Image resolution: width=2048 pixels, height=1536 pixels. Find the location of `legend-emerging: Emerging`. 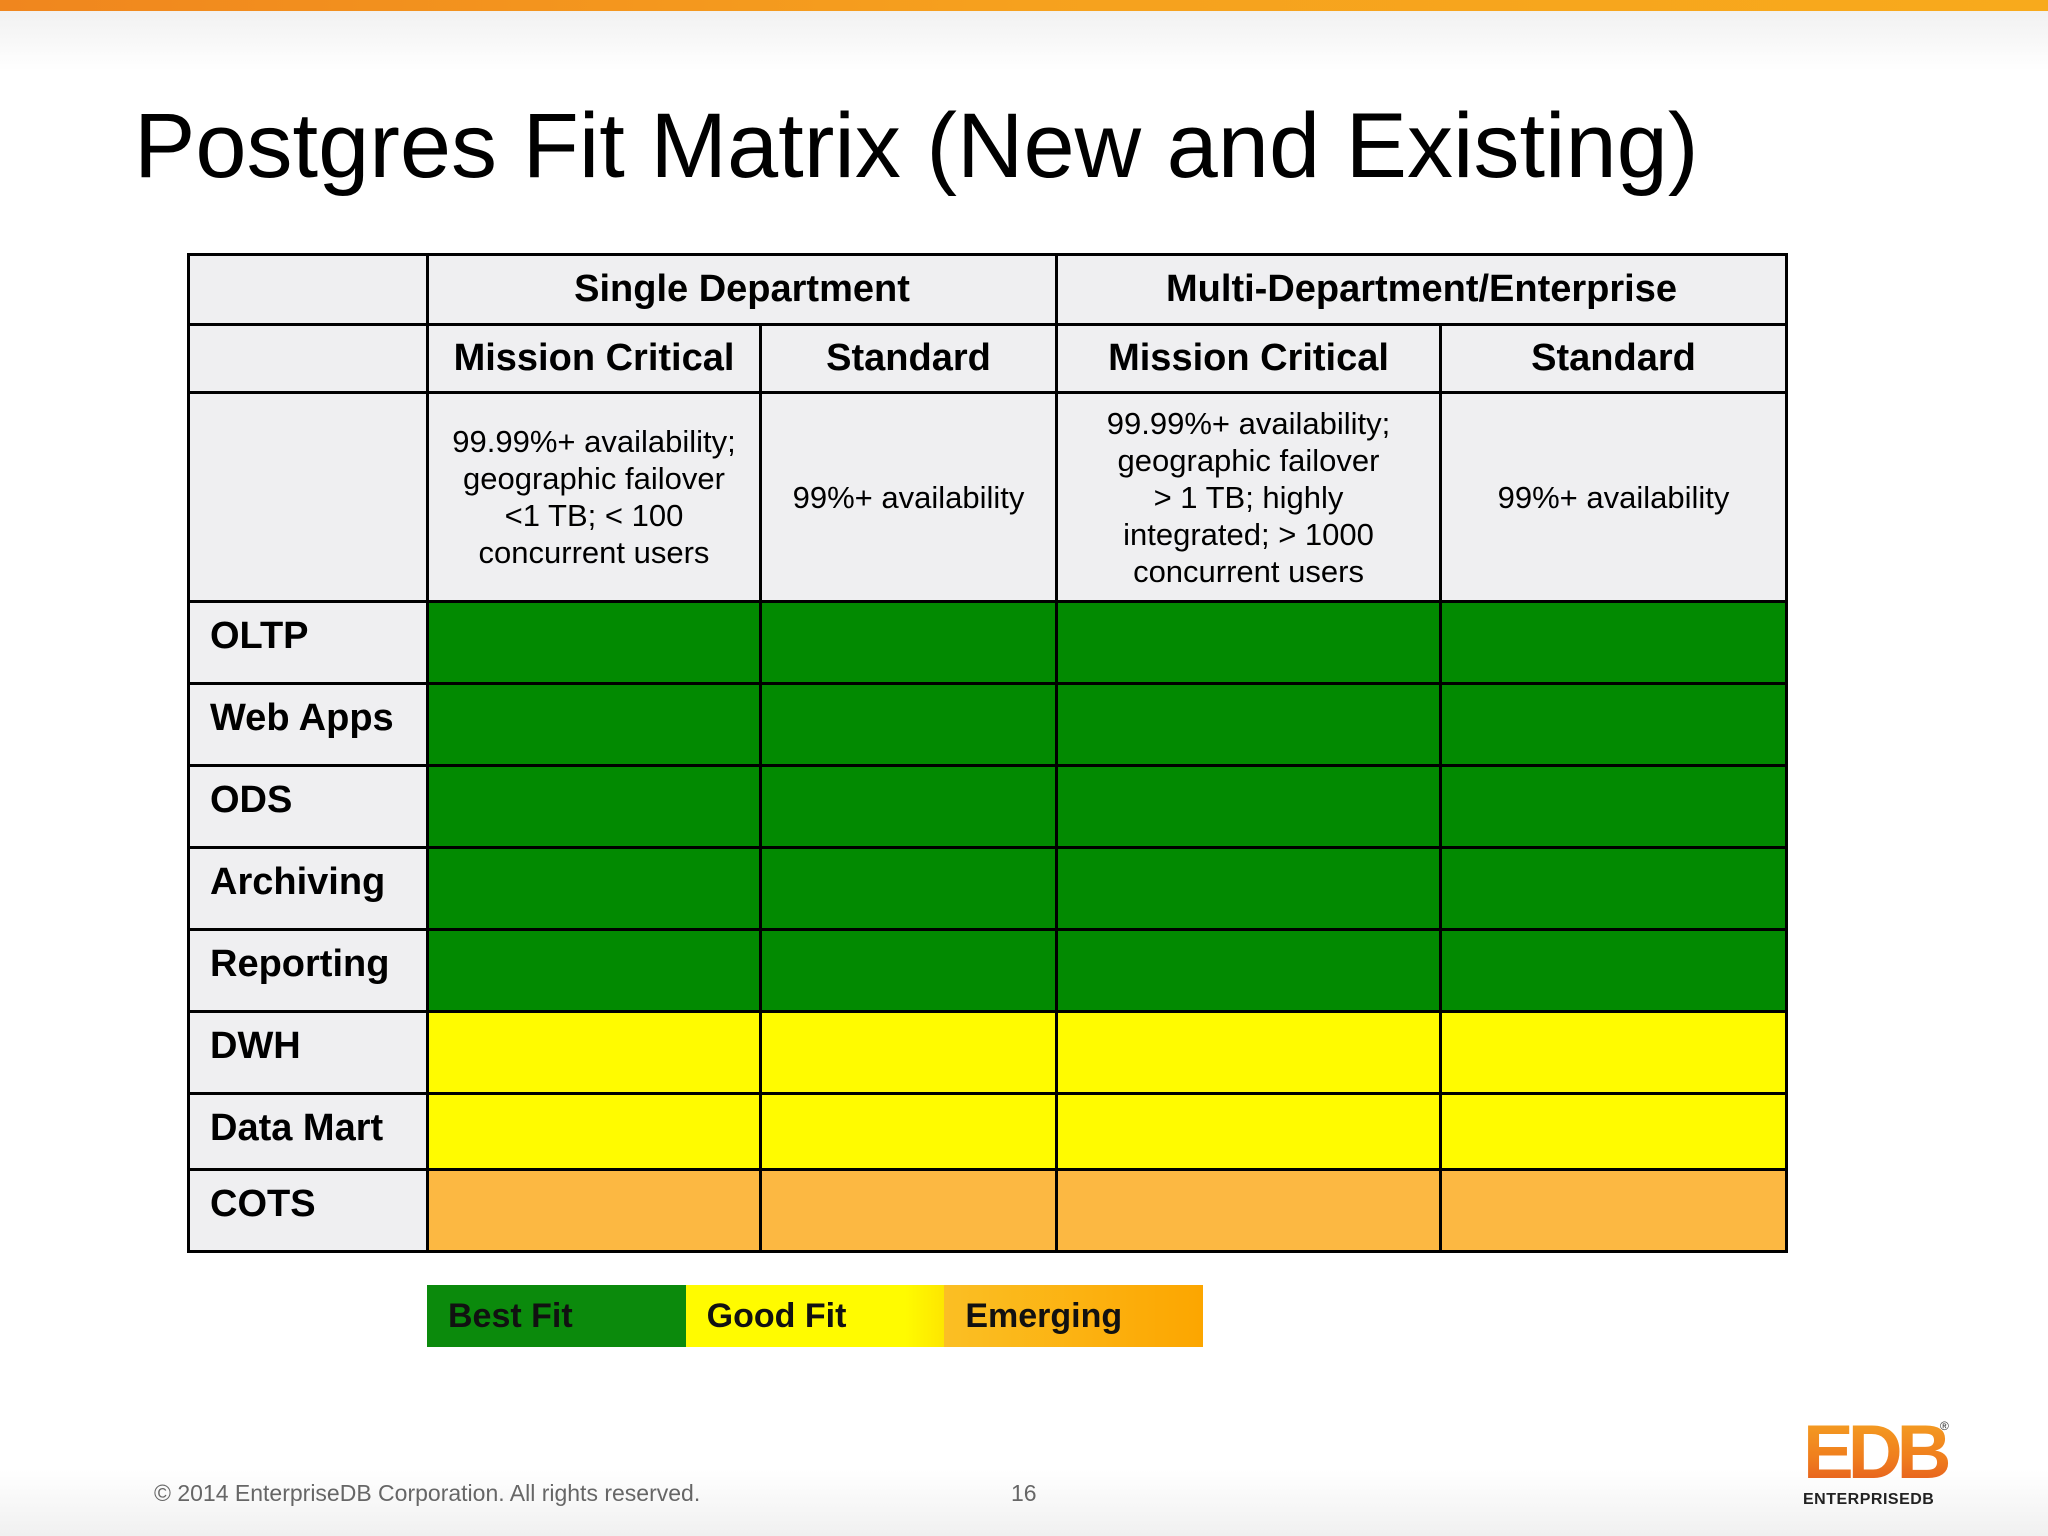

legend-emerging: Emerging is located at coordinates (1074, 1316).